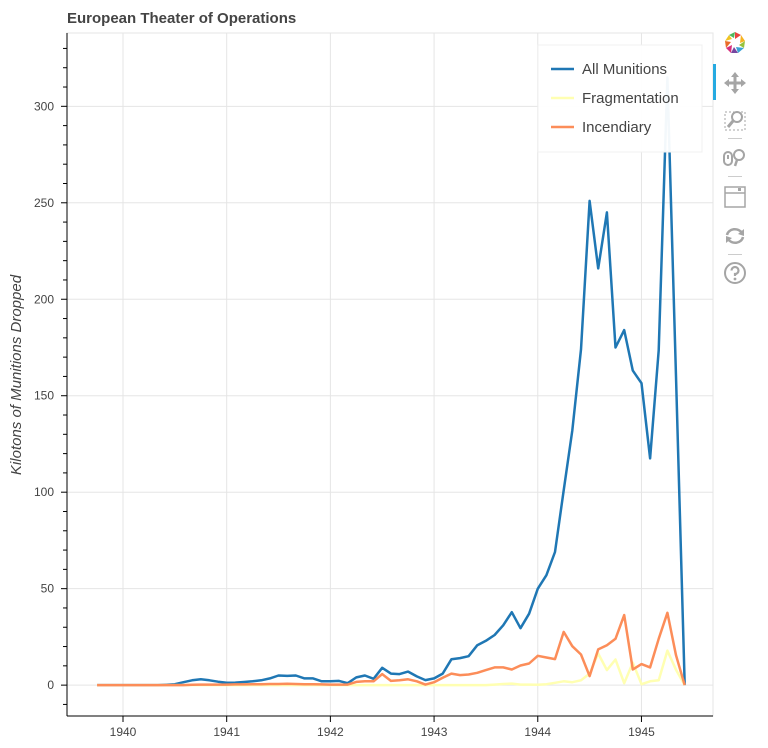  Describe the element at coordinates (735, 83) in the screenshot. I see `pan-icon` at that location.